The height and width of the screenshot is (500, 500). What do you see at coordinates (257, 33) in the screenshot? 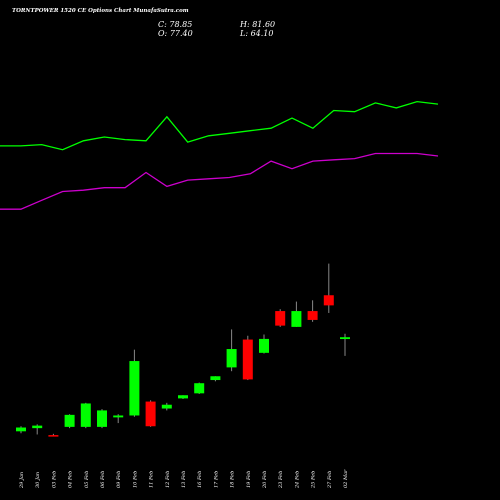
I see `low-readout: L: 64.10` at bounding box center [257, 33].